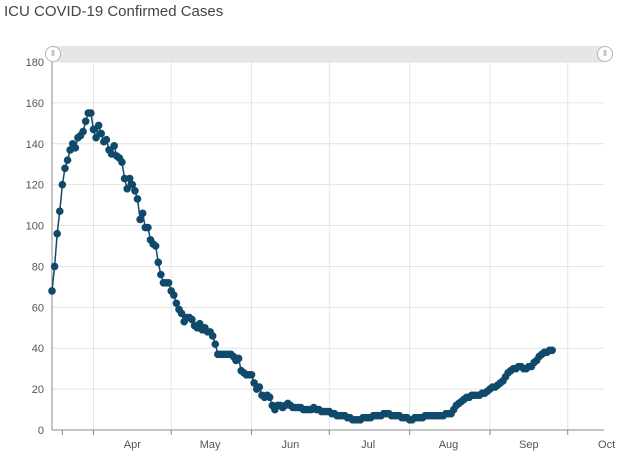 This screenshot has width=630, height=459. I want to click on chart-title: ICU COVID-19 Confirmed Cases, so click(114, 11).